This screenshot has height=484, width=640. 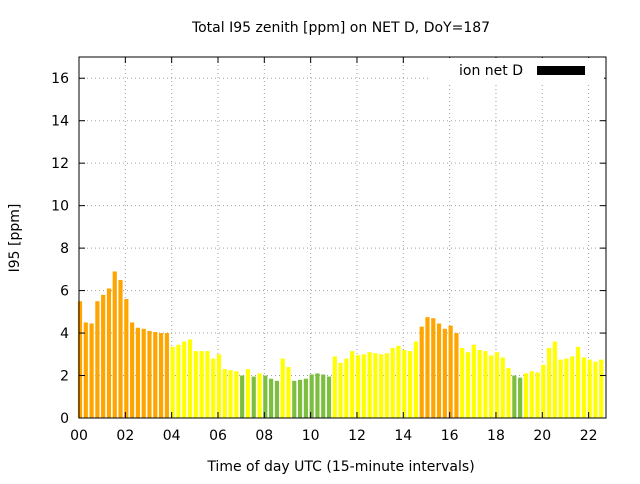 What do you see at coordinates (561, 70) in the screenshot?
I see `legend-swatch` at bounding box center [561, 70].